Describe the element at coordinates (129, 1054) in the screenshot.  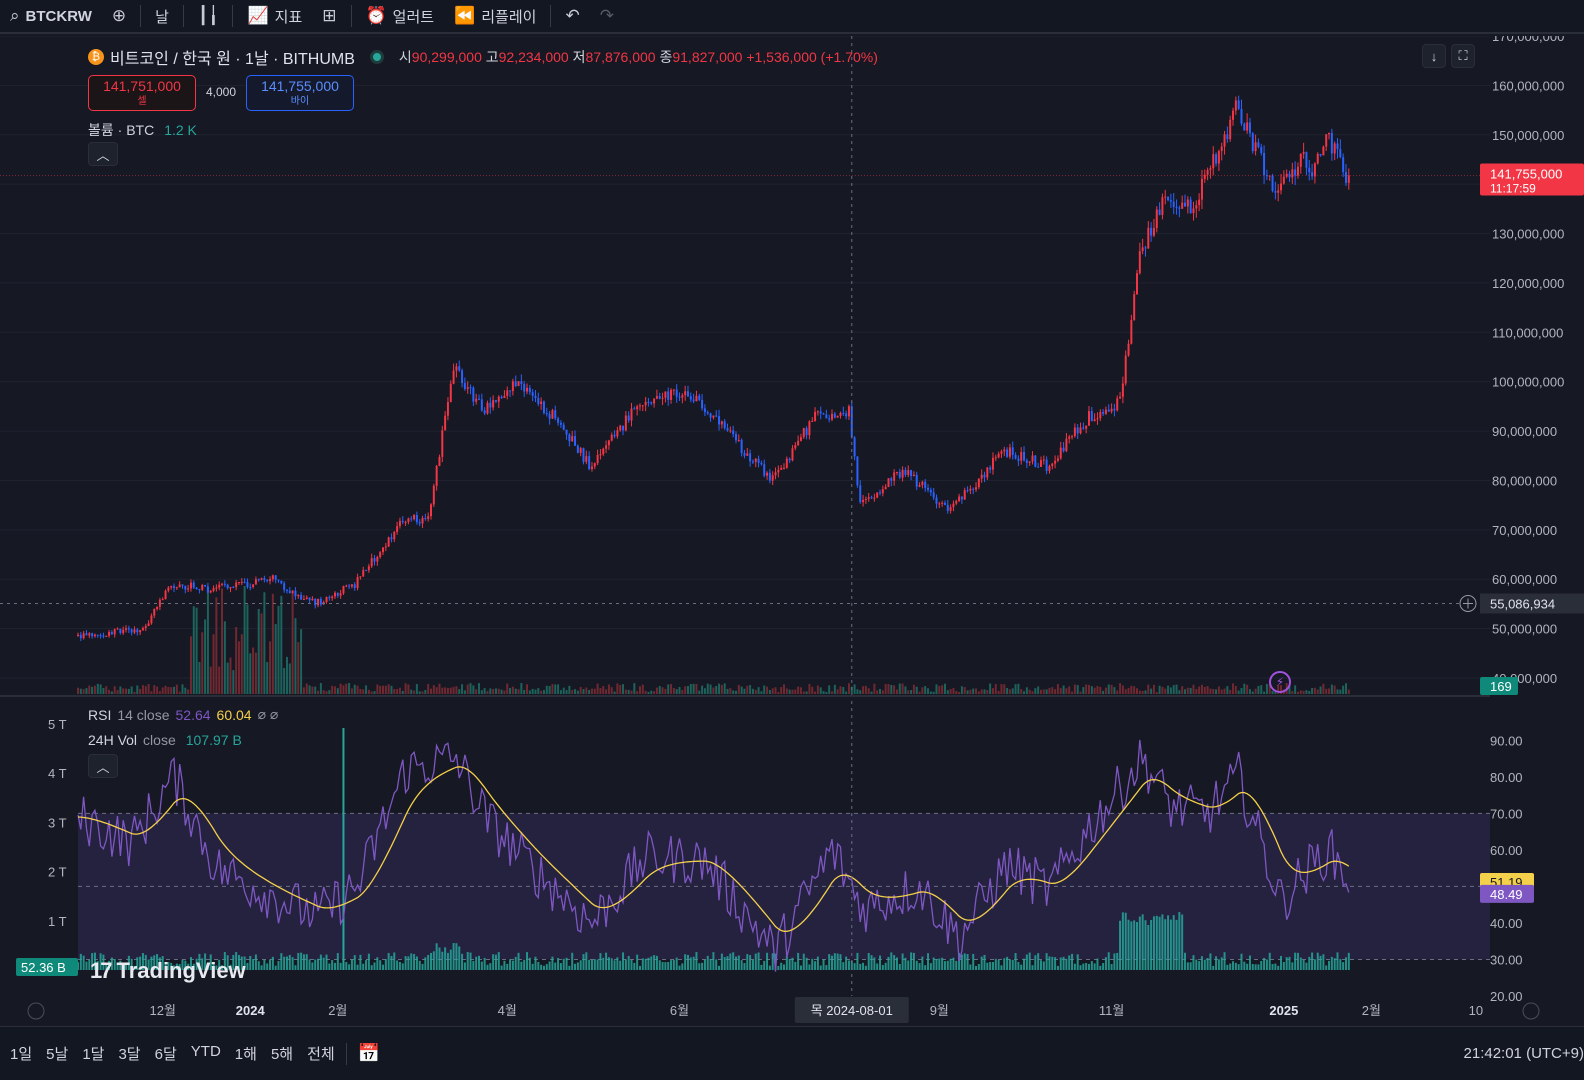
I see `range-3m-button: 3달` at that location.